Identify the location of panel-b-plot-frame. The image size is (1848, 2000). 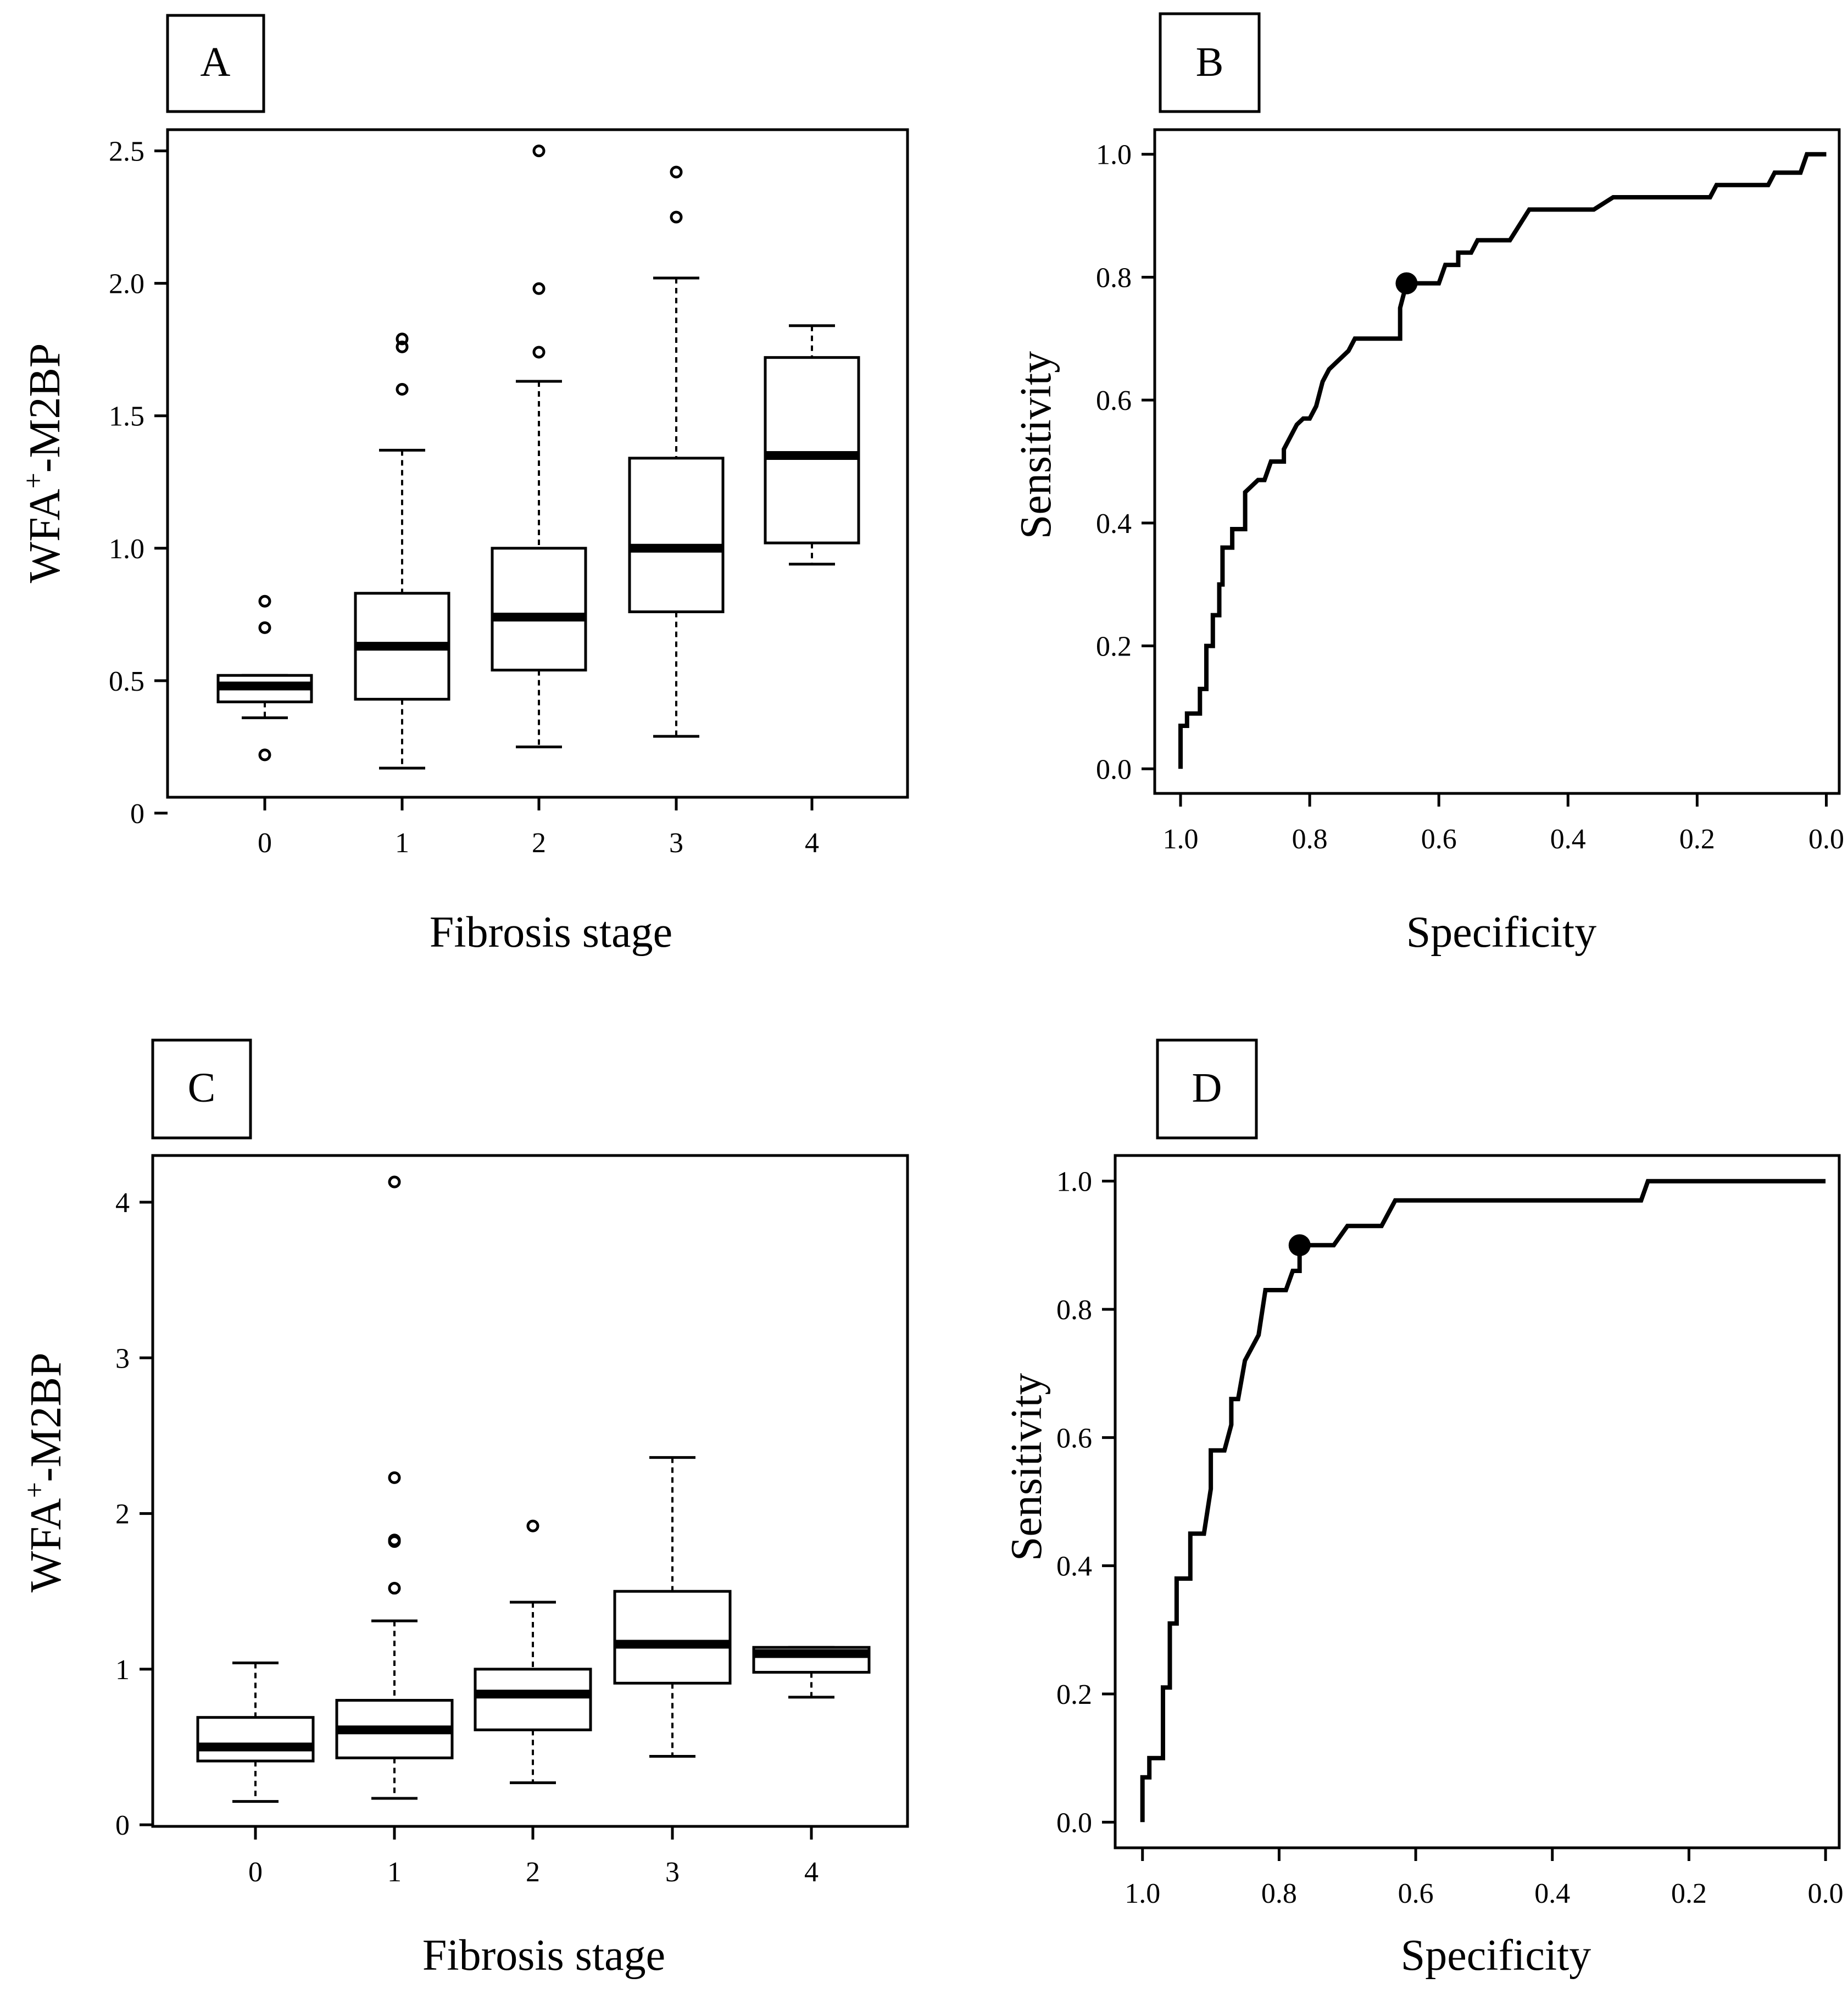
(1497, 462).